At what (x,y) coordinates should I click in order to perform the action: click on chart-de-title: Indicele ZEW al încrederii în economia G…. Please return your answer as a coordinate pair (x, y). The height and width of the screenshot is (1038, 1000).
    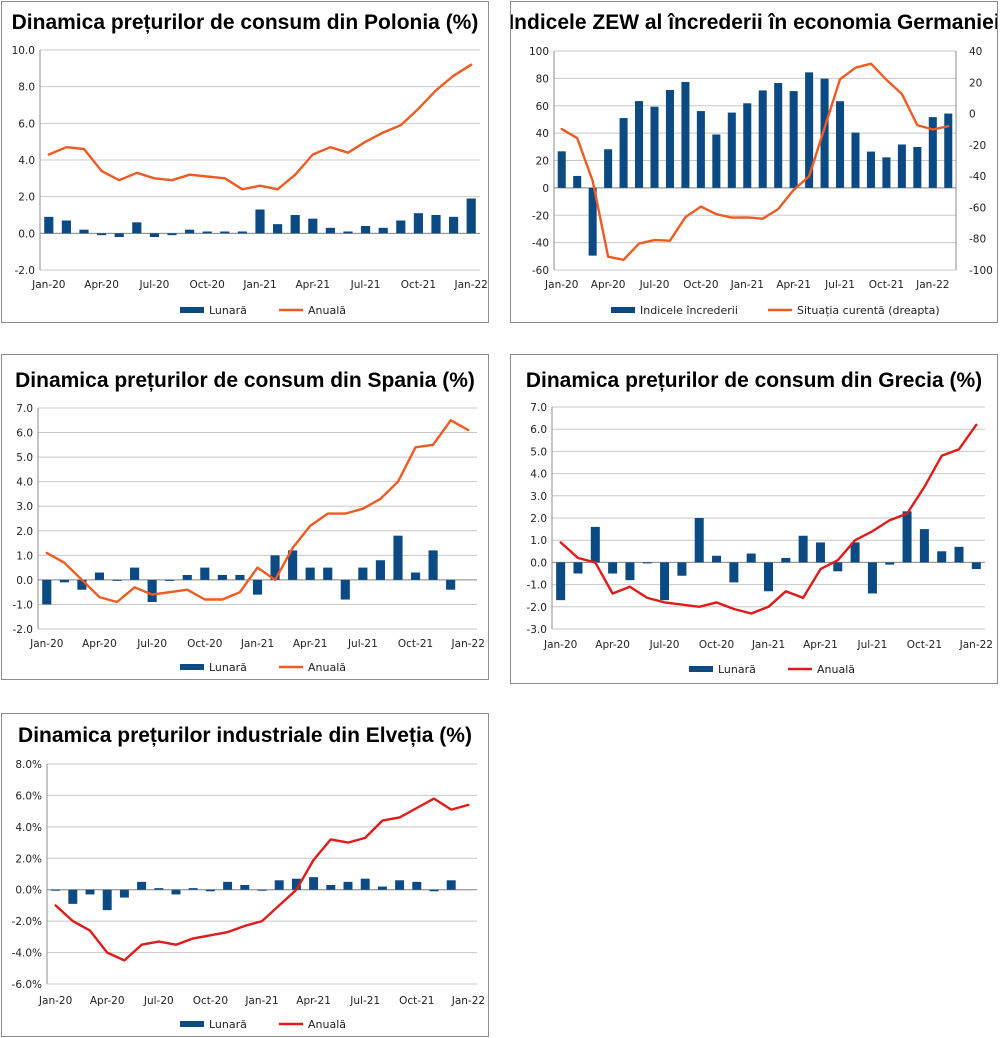
    Looking at the image, I should click on (754, 22).